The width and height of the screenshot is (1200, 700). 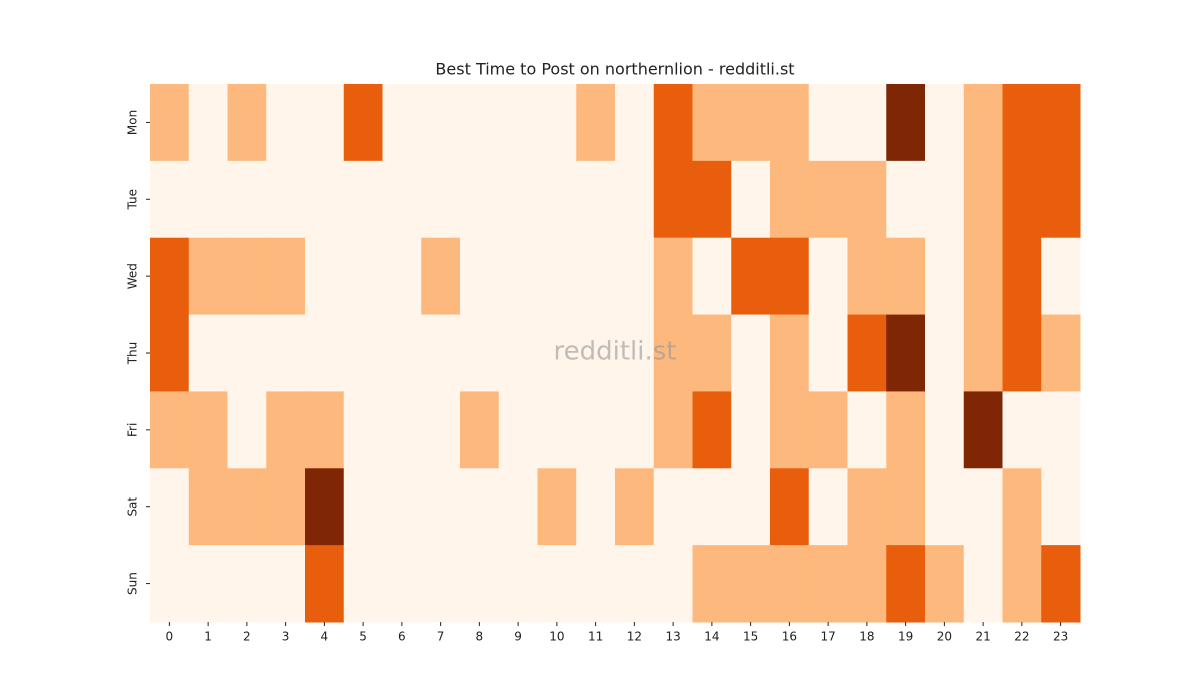 What do you see at coordinates (208, 637) in the screenshot?
I see `x-tick-label: 1` at bounding box center [208, 637].